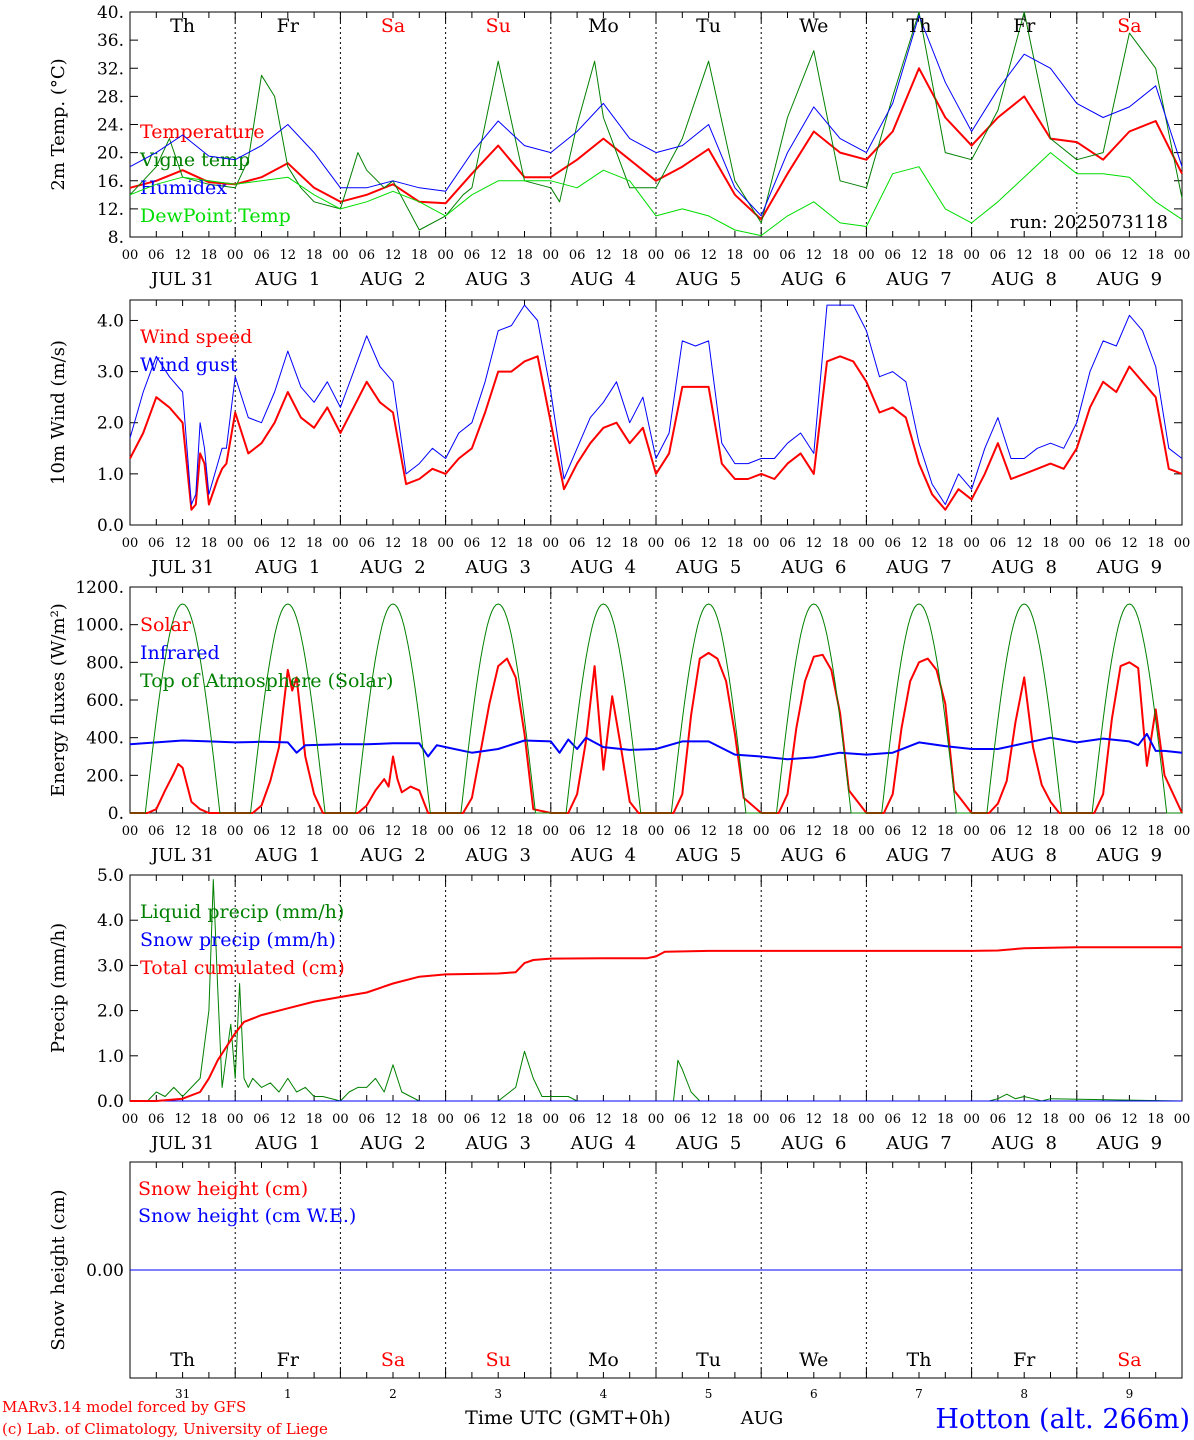  Describe the element at coordinates (392, 279) in the screenshot. I see `date-label: AUG 2` at that location.